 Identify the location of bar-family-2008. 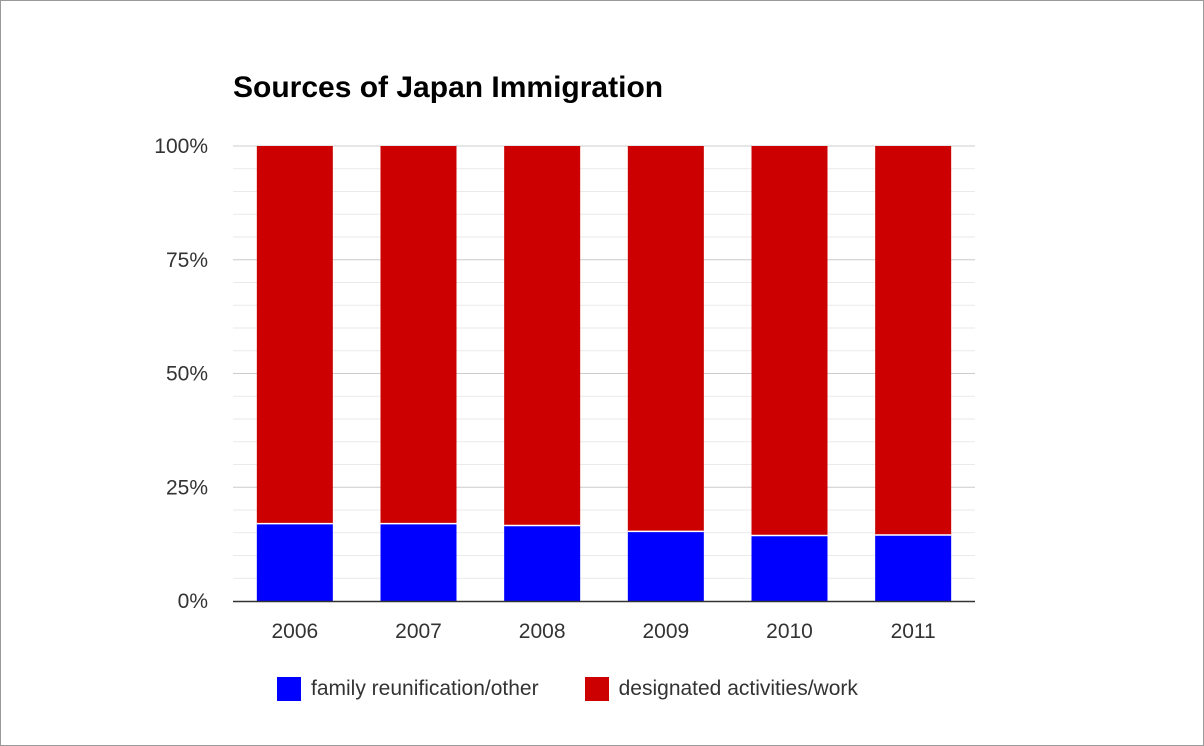
(542, 563).